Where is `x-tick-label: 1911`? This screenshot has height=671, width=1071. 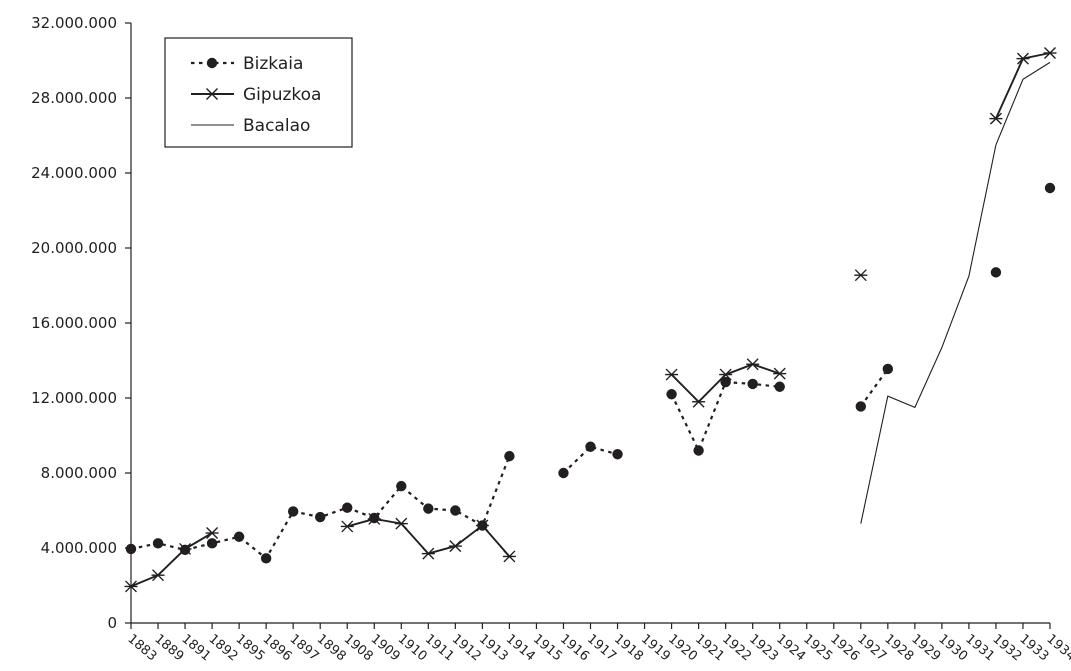 x-tick-label: 1911 is located at coordinates (439, 648).